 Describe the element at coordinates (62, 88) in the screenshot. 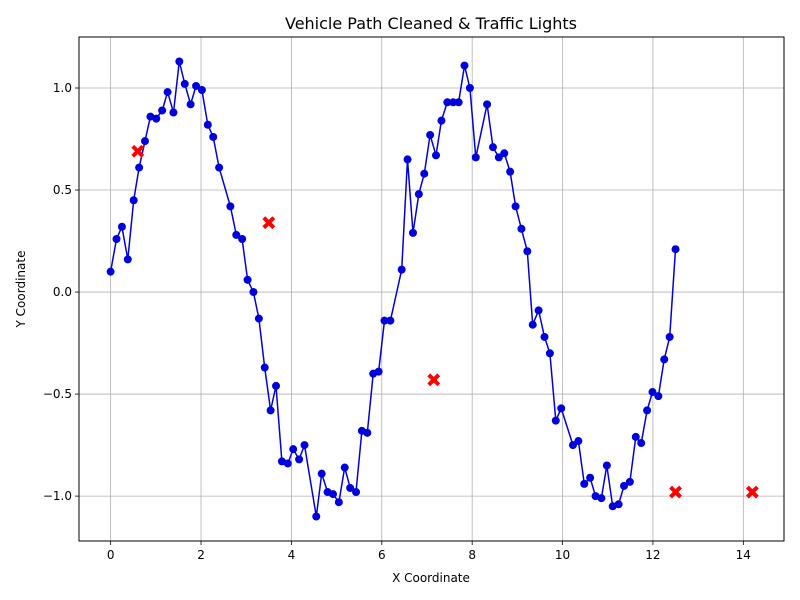

I see `y-tick-label: 1.0` at that location.